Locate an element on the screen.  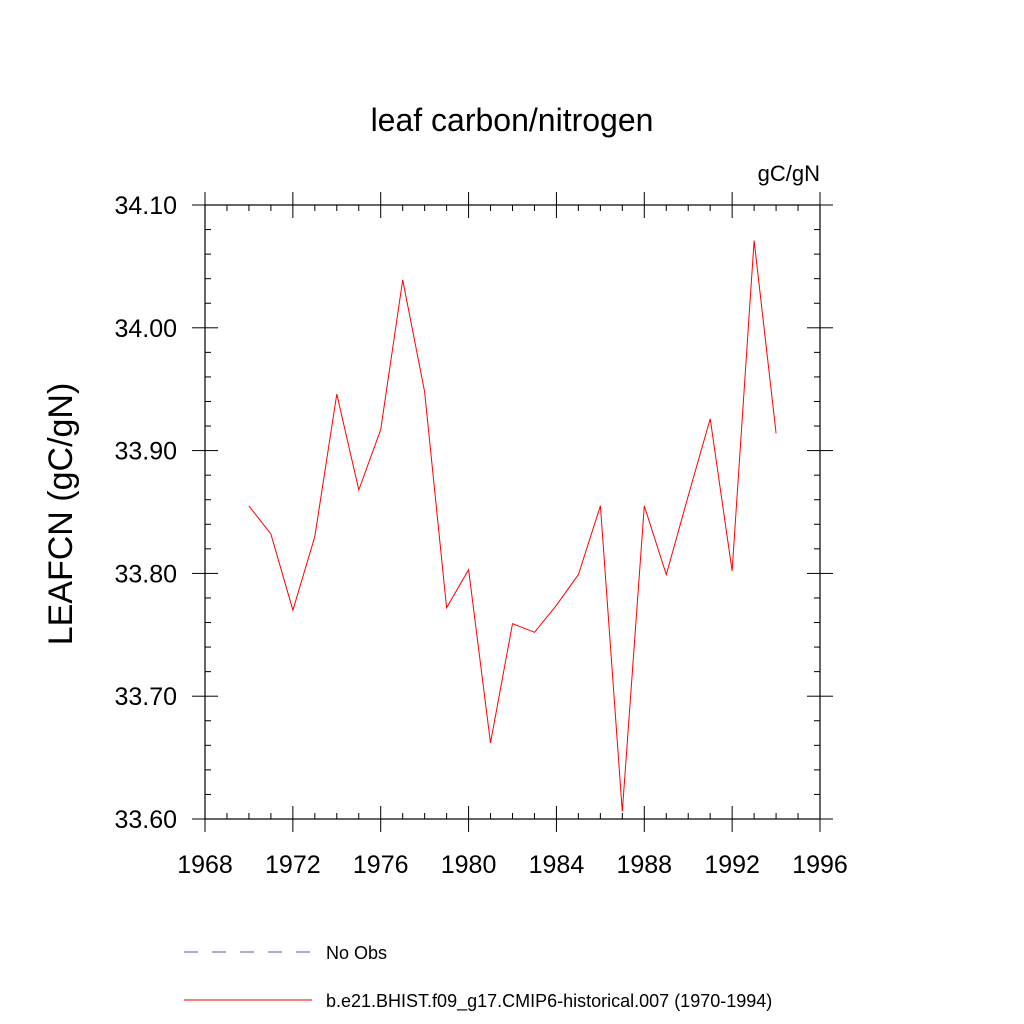
y-tick-label: 33.60 is located at coordinates (145, 820).